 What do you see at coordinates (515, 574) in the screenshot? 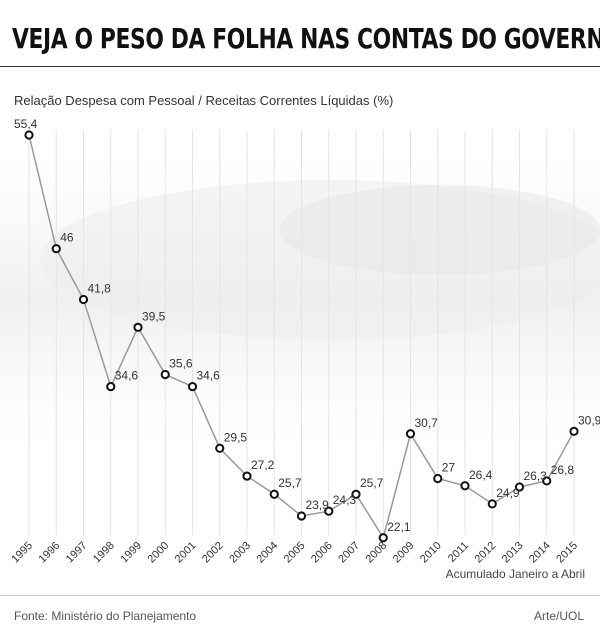
I see `period-note: Acumulado Janeiro a Abril` at bounding box center [515, 574].